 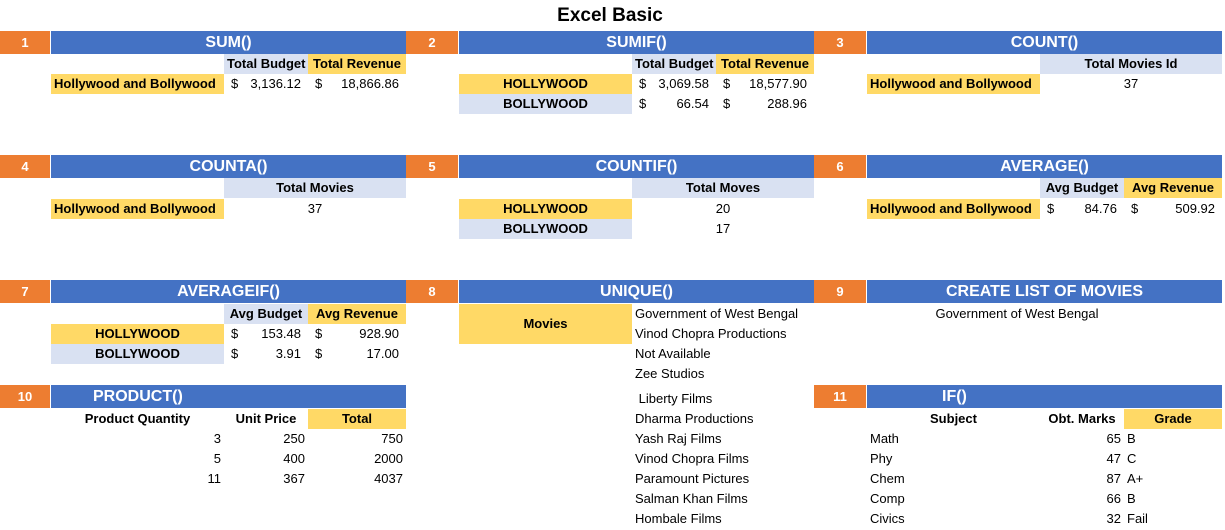 I want to click on header-total-revenue: Total Revenue, so click(x=765, y=64).